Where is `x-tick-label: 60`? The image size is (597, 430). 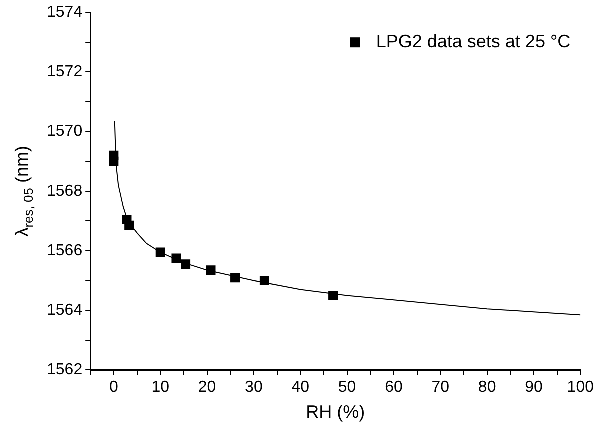
x-tick-label: 60 is located at coordinates (394, 387).